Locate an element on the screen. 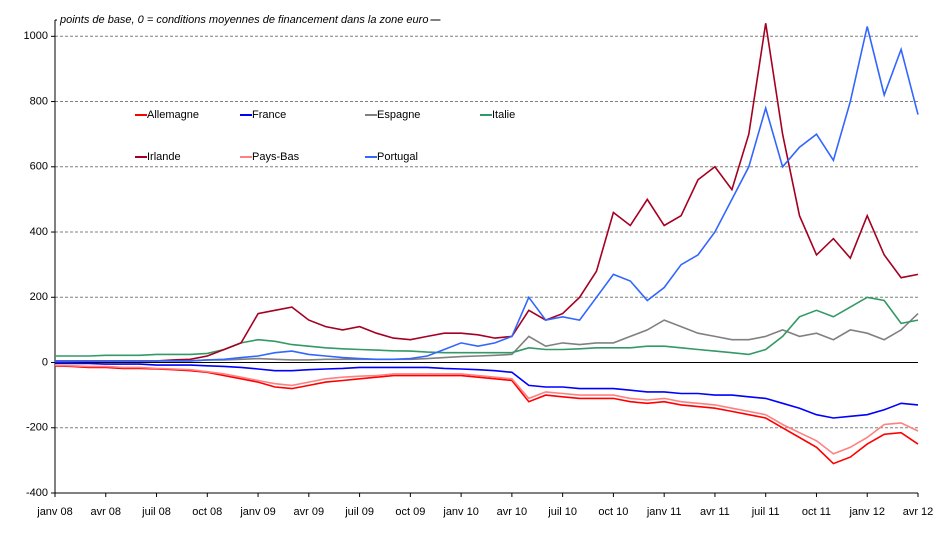 Image resolution: width=943 pixels, height=533 pixels. y-tick-label: 0 is located at coordinates (45, 362).